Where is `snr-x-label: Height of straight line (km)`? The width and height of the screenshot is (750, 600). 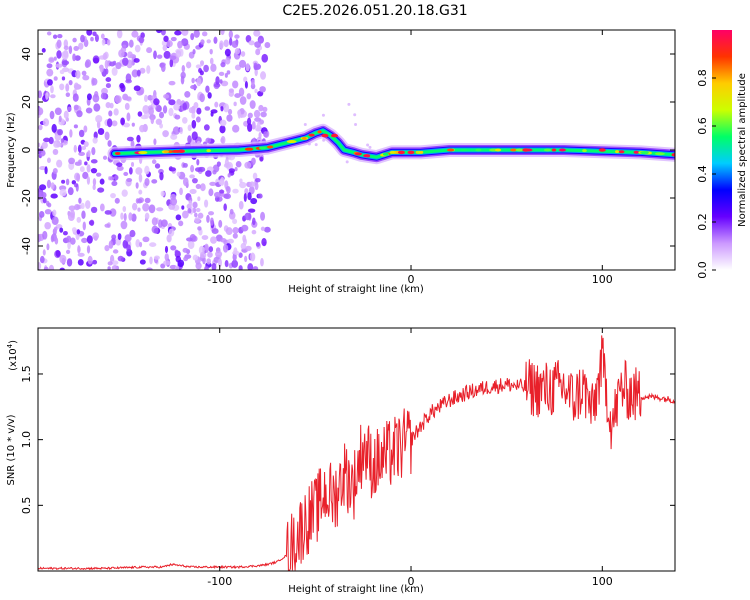
snr-x-label: Height of straight line (km) is located at coordinates (356, 589).